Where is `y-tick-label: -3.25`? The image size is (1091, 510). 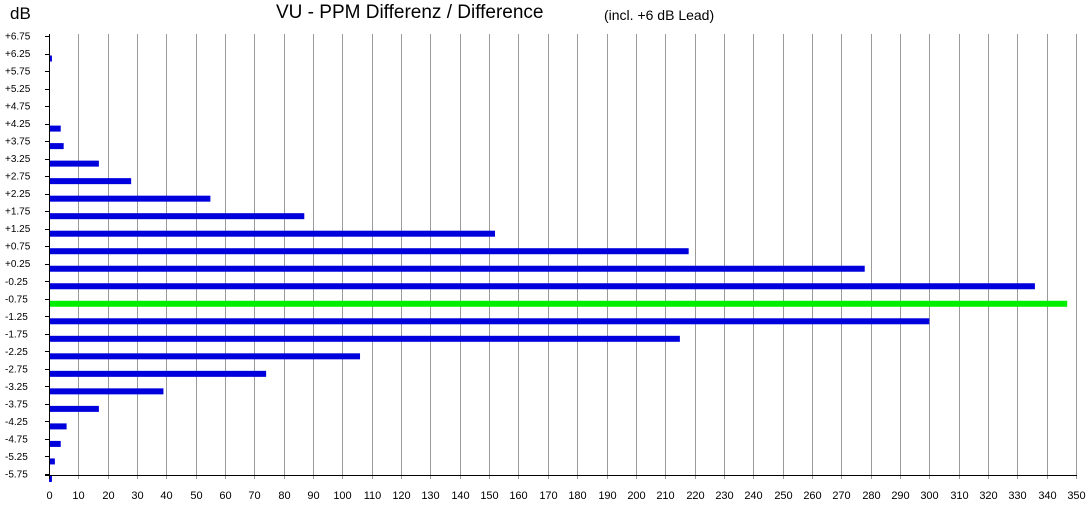 y-tick-label: -3.25 is located at coordinates (16, 387).